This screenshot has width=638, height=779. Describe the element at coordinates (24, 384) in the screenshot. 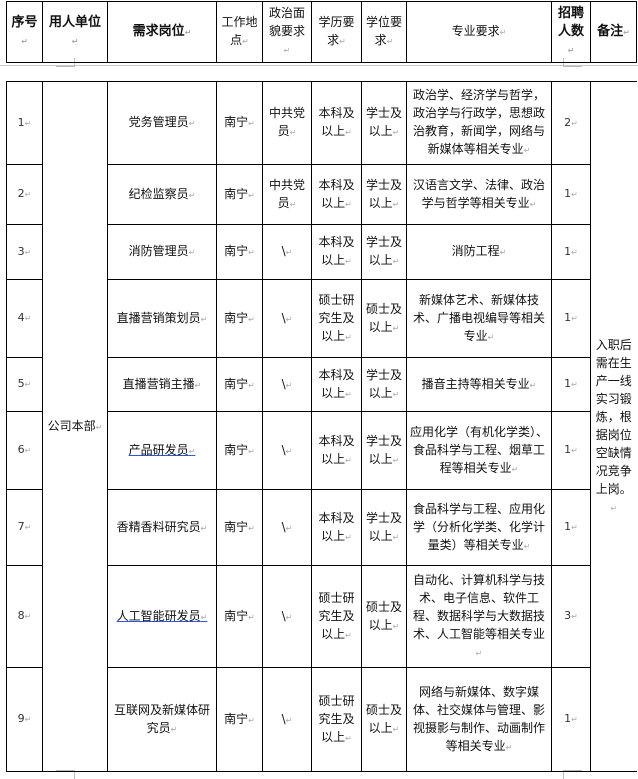

I see `seq-cell: 5` at that location.